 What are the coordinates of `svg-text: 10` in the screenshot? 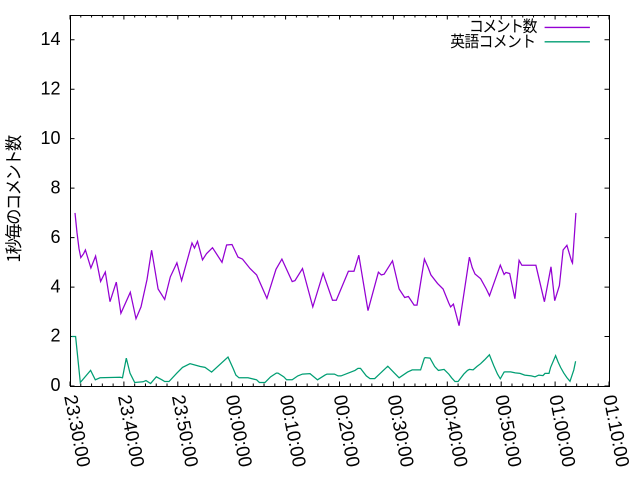 It's located at (50, 138).